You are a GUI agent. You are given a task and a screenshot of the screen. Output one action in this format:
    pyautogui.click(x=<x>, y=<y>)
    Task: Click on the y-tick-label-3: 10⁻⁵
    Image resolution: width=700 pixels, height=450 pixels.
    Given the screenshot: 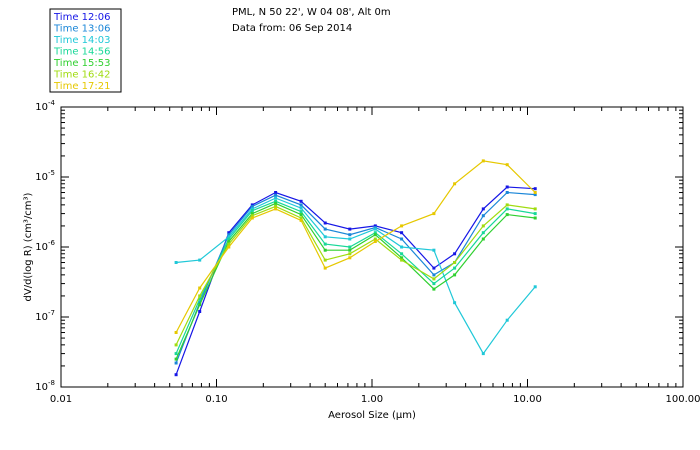 What is the action you would take?
    pyautogui.click(x=45, y=176)
    